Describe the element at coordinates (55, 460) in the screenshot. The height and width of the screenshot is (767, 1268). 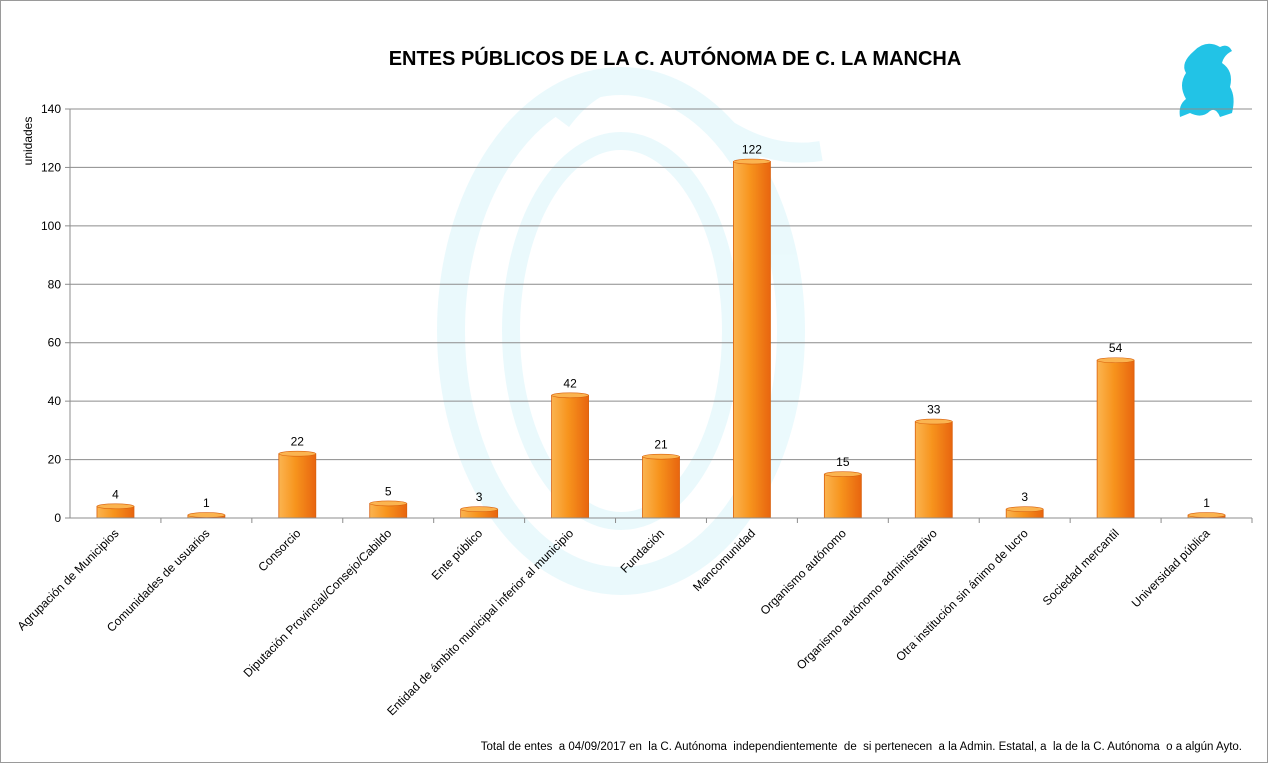
I see `y-tick-label: 20` at that location.